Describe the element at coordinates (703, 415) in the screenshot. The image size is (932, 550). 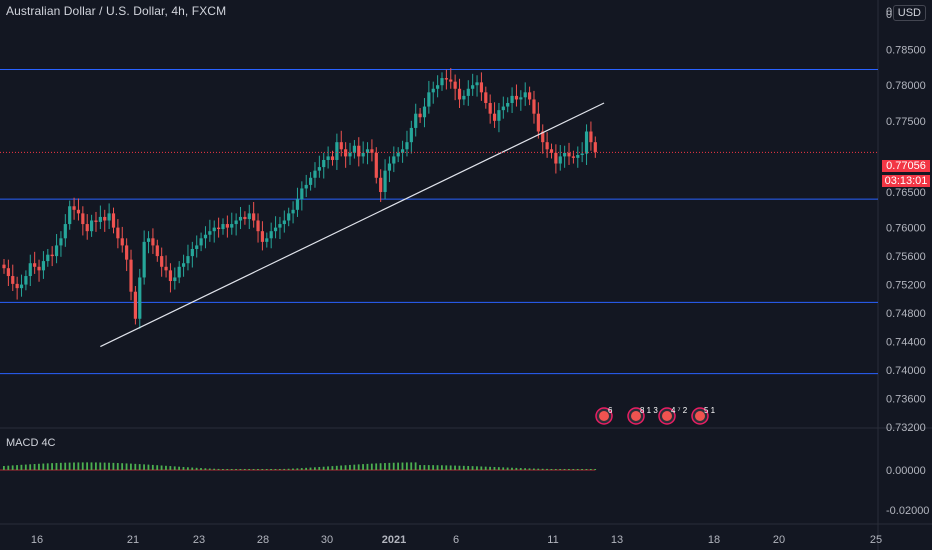
I see `event-badge: 5 1` at that location.